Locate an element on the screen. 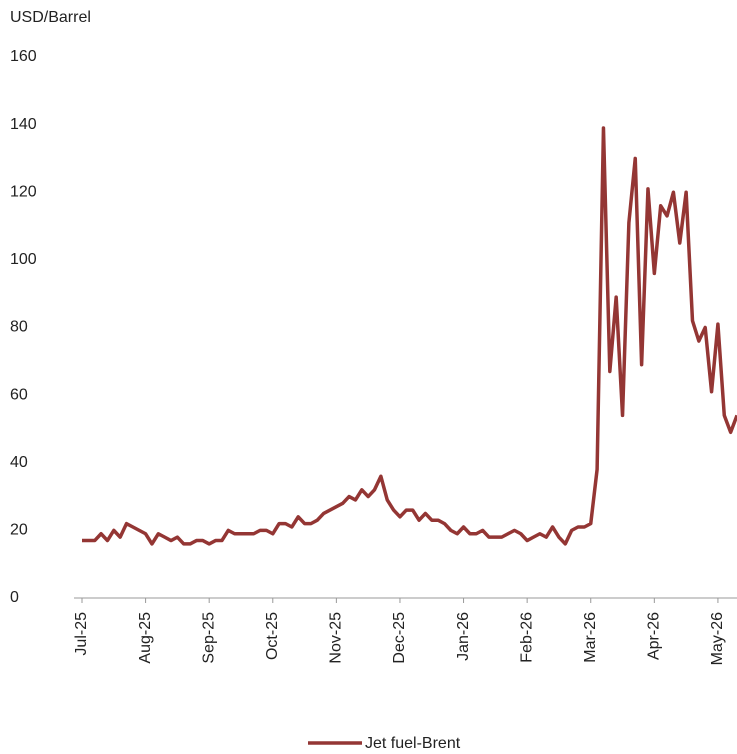  x-tick-label: Jan-26 is located at coordinates (463, 636).